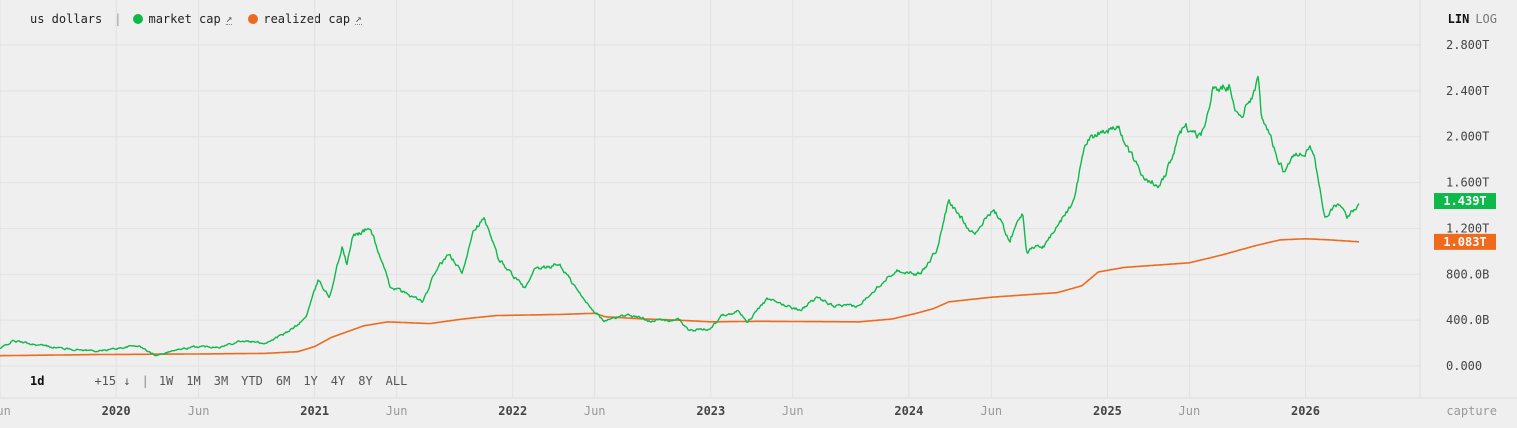 This screenshot has width=1517, height=428. I want to click on market-cap-badge-label: 1.439T, so click(1464, 201).